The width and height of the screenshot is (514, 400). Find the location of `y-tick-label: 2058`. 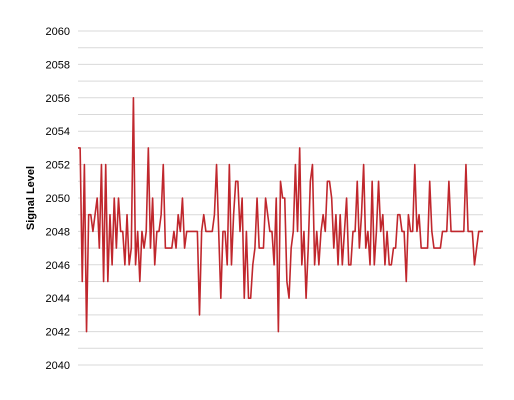

y-tick-label: 2058 is located at coordinates (58, 65).